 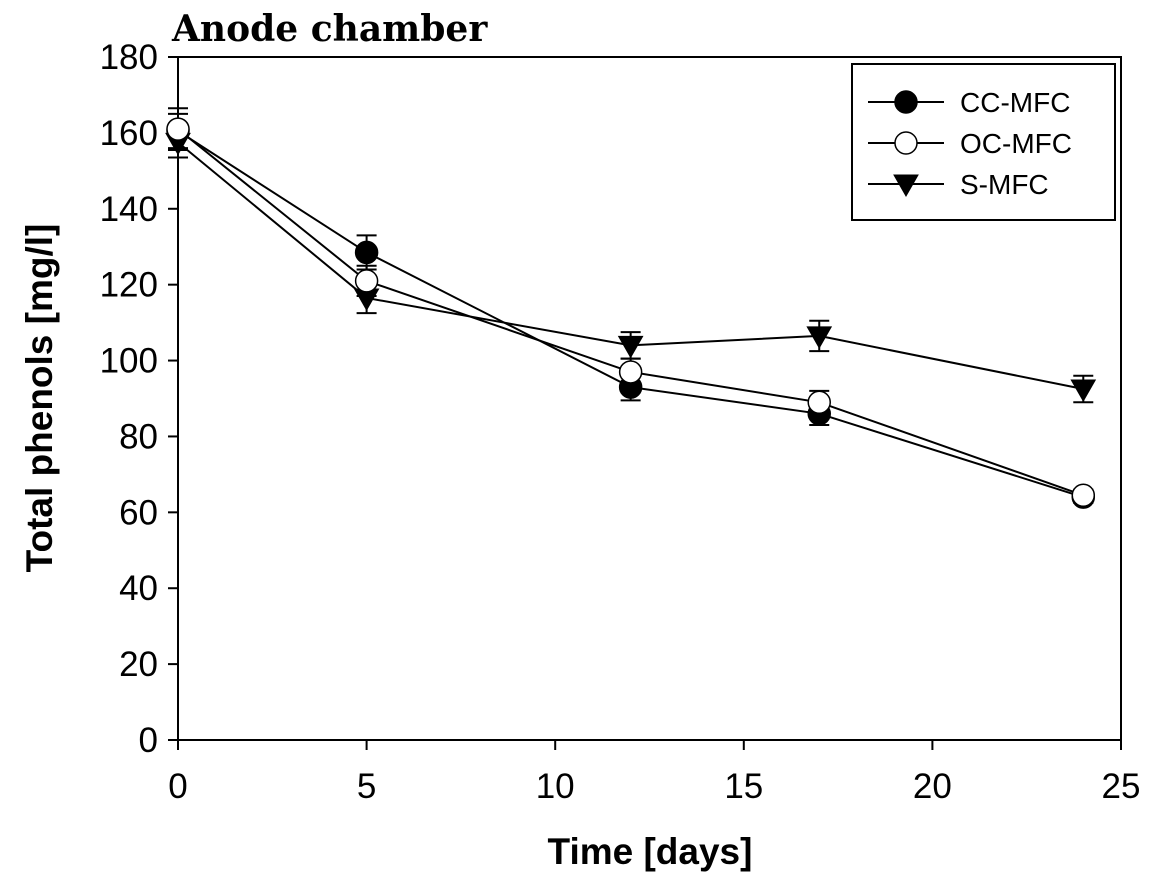 What do you see at coordinates (650, 851) in the screenshot?
I see `x-axis-title: Time [days]` at bounding box center [650, 851].